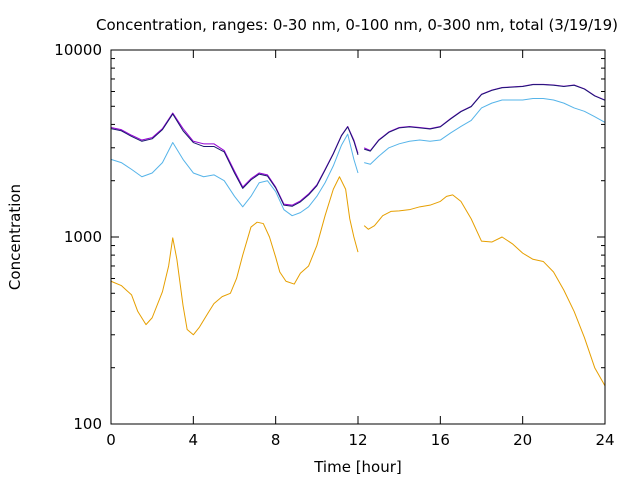 The width and height of the screenshot is (640, 485). I want to click on y-axis-label: Concentration, so click(15, 237).